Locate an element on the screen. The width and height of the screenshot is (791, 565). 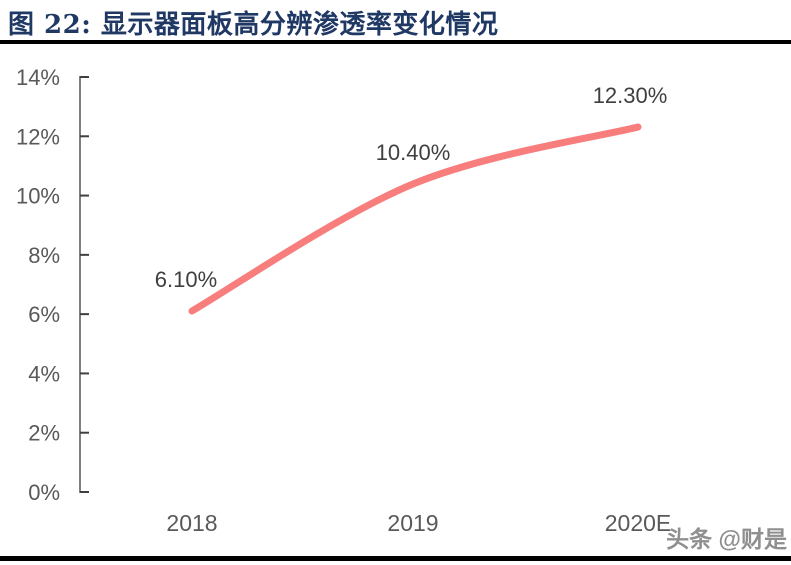
y-axis-label: 6% is located at coordinates (44, 314).